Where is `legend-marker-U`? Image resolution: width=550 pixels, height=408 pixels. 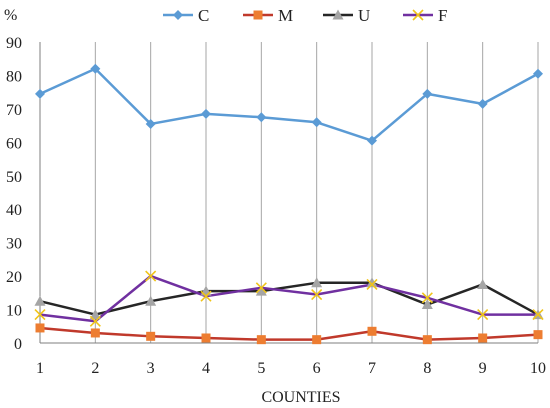
legend-marker-U is located at coordinates (338, 14).